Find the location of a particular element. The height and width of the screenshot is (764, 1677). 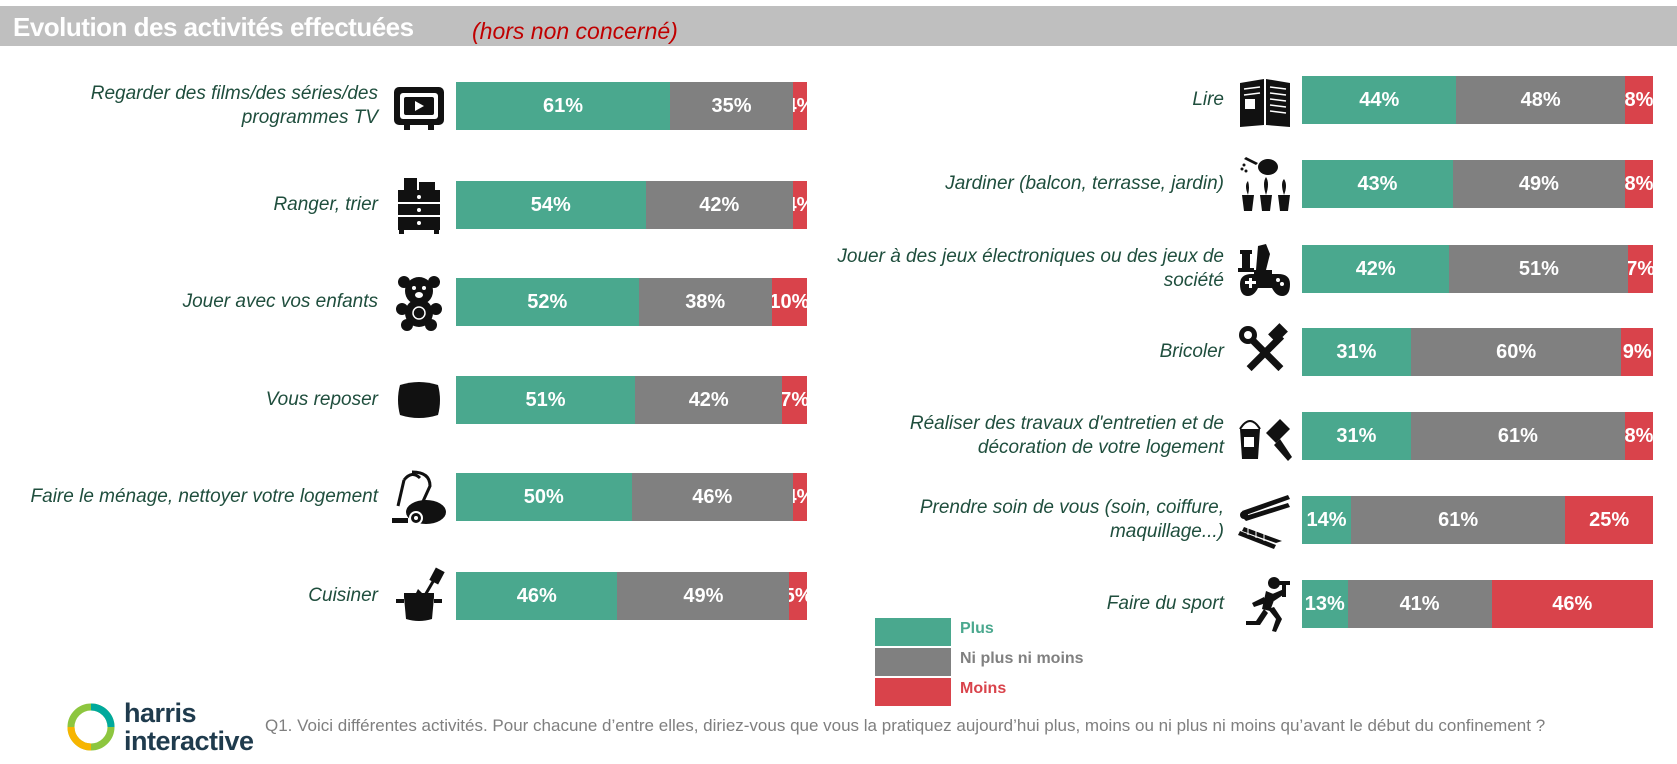

data-label: 35% is located at coordinates (731, 105).